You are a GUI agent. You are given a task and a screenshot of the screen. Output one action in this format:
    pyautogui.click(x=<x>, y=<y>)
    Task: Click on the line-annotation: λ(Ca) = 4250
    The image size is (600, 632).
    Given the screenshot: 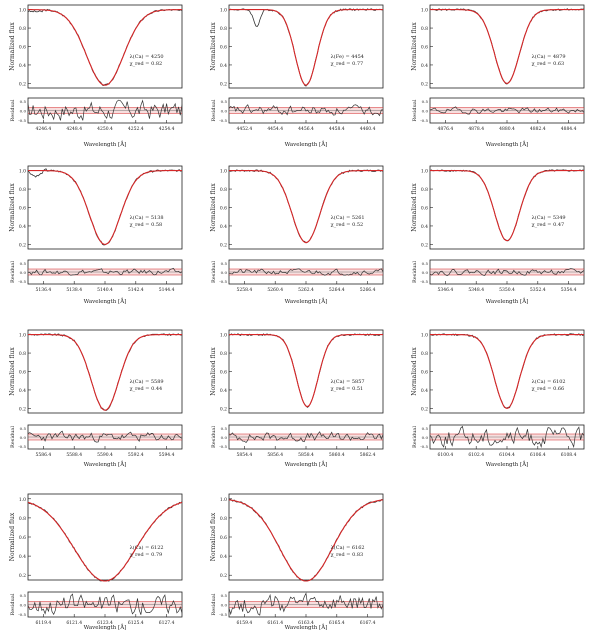 What is the action you would take?
    pyautogui.click(x=147, y=56)
    